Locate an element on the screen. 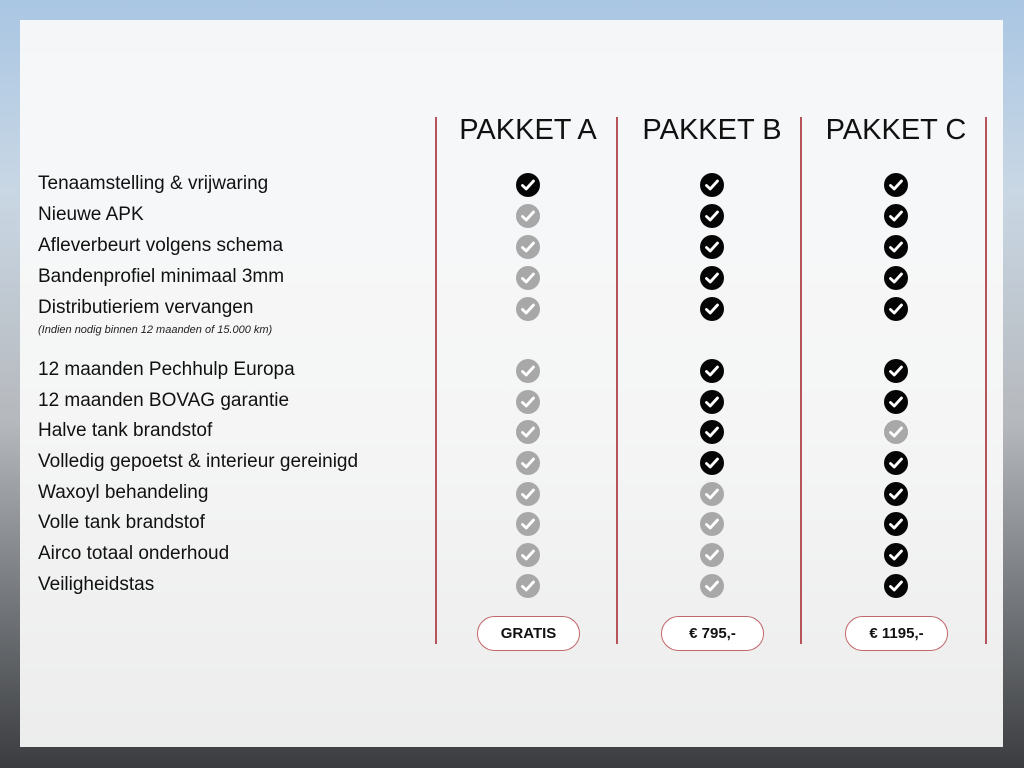  feature-label: Airco totaal onderhoud is located at coordinates (134, 553).